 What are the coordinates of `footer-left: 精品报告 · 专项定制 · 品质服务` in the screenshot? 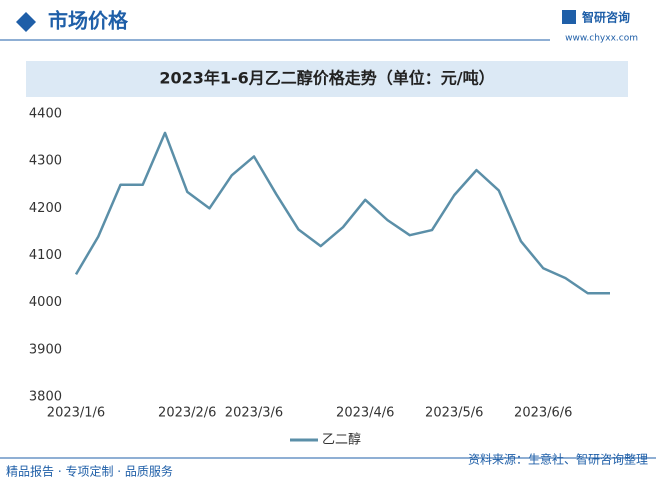 It's located at (89, 471).